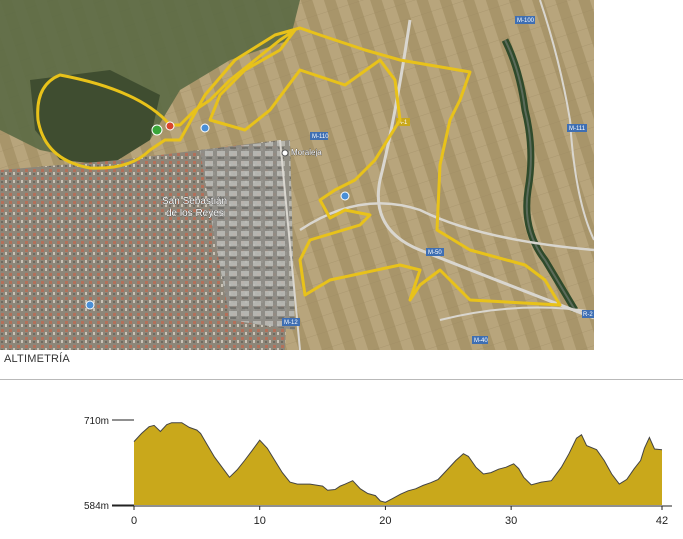  What do you see at coordinates (511, 521) in the screenshot?
I see `x-tick-label: 30` at bounding box center [511, 521].